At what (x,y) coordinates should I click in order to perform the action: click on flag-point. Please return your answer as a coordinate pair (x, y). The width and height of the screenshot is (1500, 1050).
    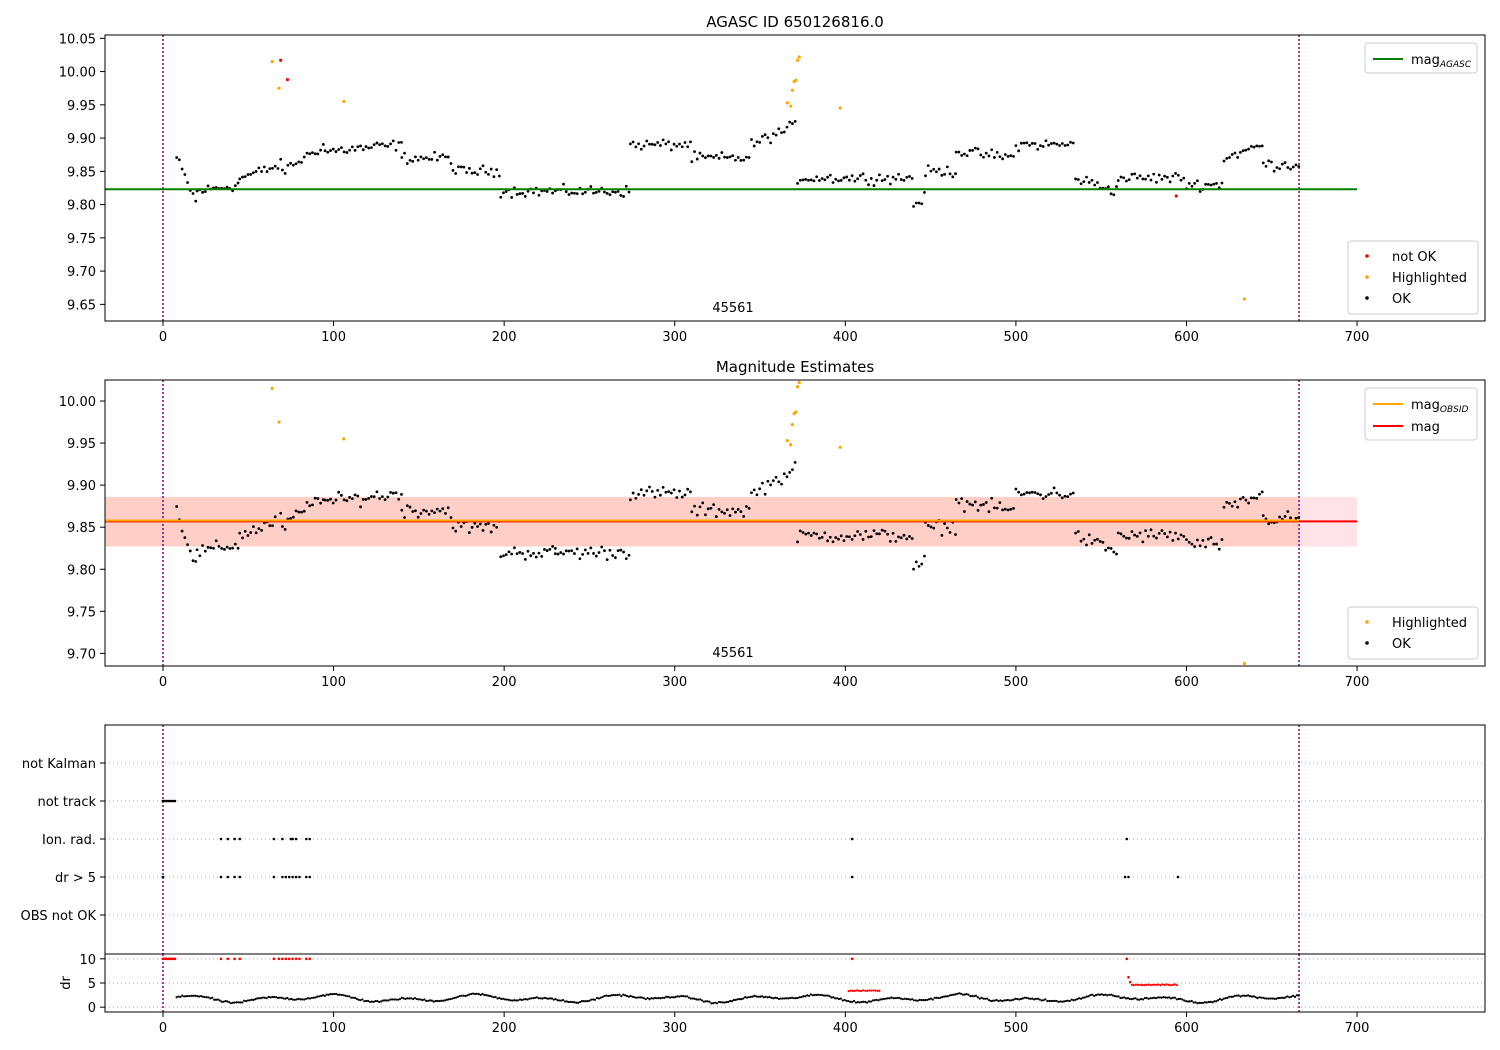
    Looking at the image, I should click on (292, 839).